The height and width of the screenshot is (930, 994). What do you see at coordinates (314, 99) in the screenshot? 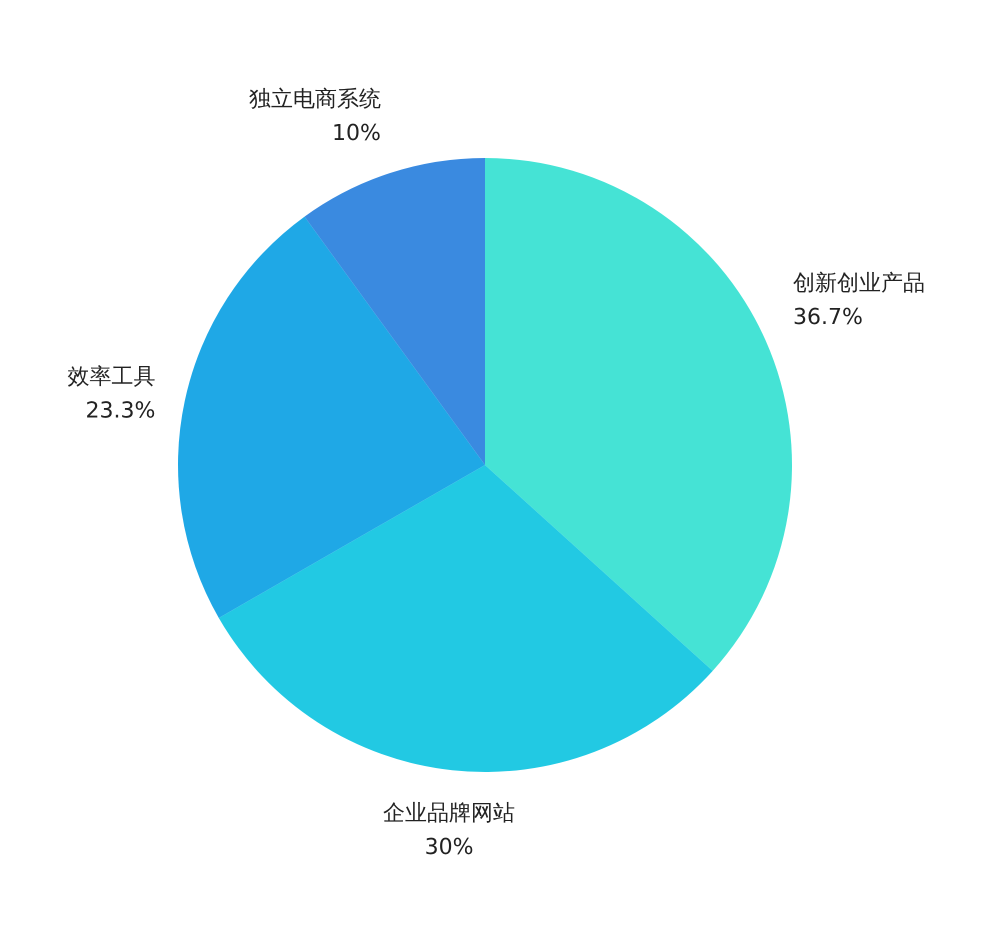
I see `slice-label: 独立电商系统` at bounding box center [314, 99].